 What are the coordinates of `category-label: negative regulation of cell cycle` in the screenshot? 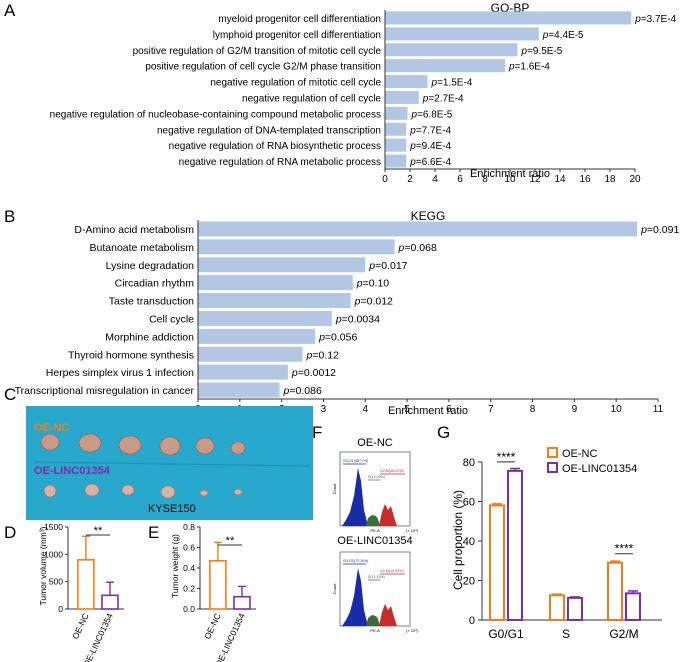 It's located at (311, 98).